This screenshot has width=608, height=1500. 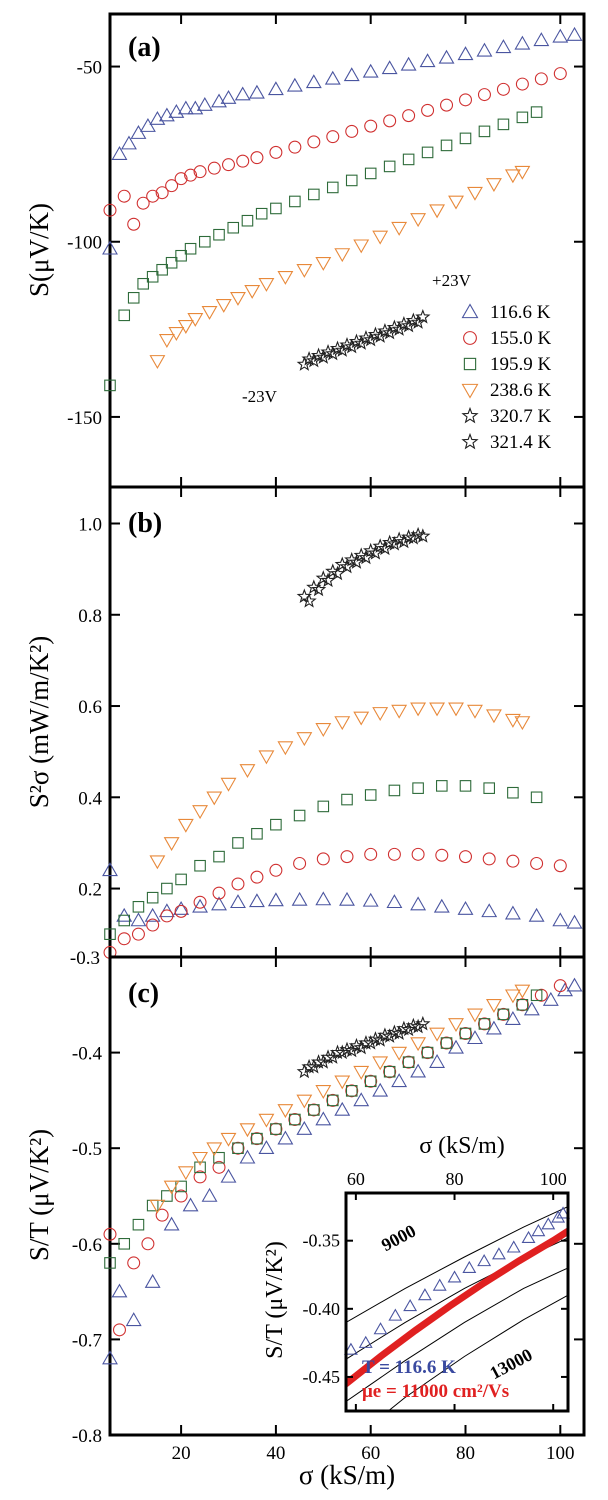 What do you see at coordinates (342, 895) in the screenshot?
I see `series-116-6-k` at bounding box center [342, 895].